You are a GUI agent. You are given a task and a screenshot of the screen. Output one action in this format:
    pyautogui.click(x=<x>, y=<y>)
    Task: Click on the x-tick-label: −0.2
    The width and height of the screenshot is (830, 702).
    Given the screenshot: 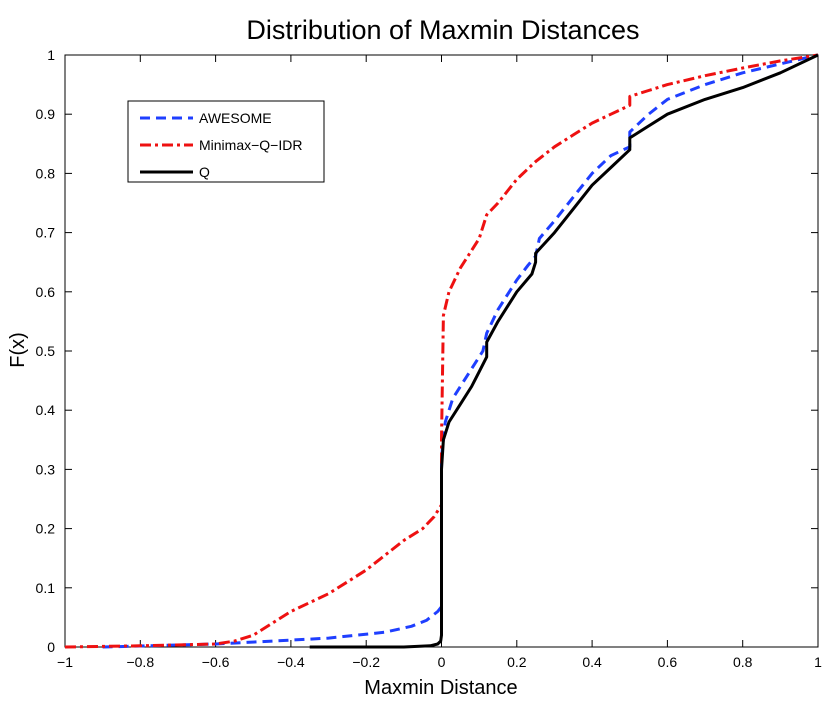 What is the action you would take?
    pyautogui.click(x=366, y=662)
    